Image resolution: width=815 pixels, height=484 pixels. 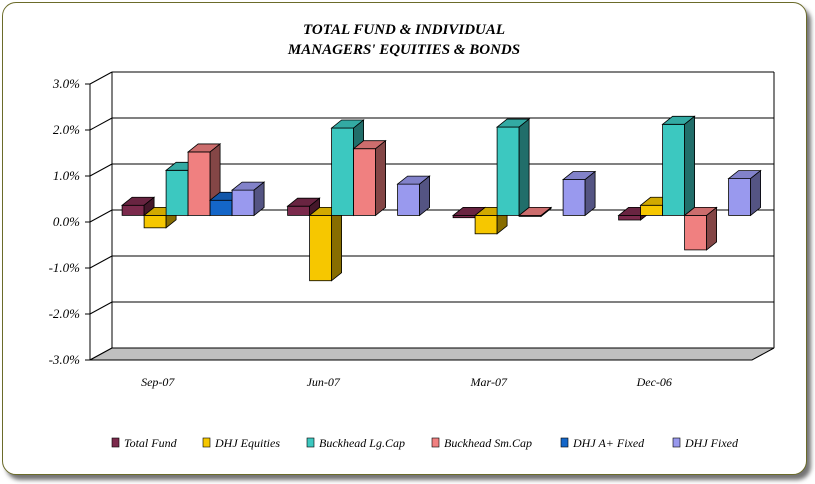 I want to click on legend-swatch-dhj-a-fixed, so click(x=564, y=442).